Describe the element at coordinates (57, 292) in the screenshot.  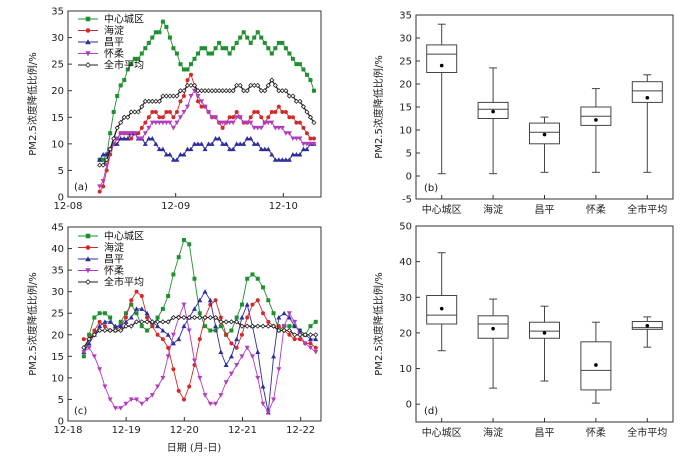
I see `y-tick-label-30: 30` at that location.